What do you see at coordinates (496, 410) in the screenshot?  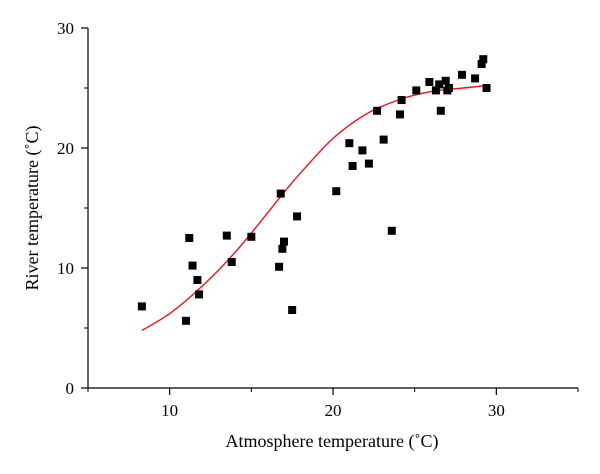 I see `x-tick-label: 30` at bounding box center [496, 410].